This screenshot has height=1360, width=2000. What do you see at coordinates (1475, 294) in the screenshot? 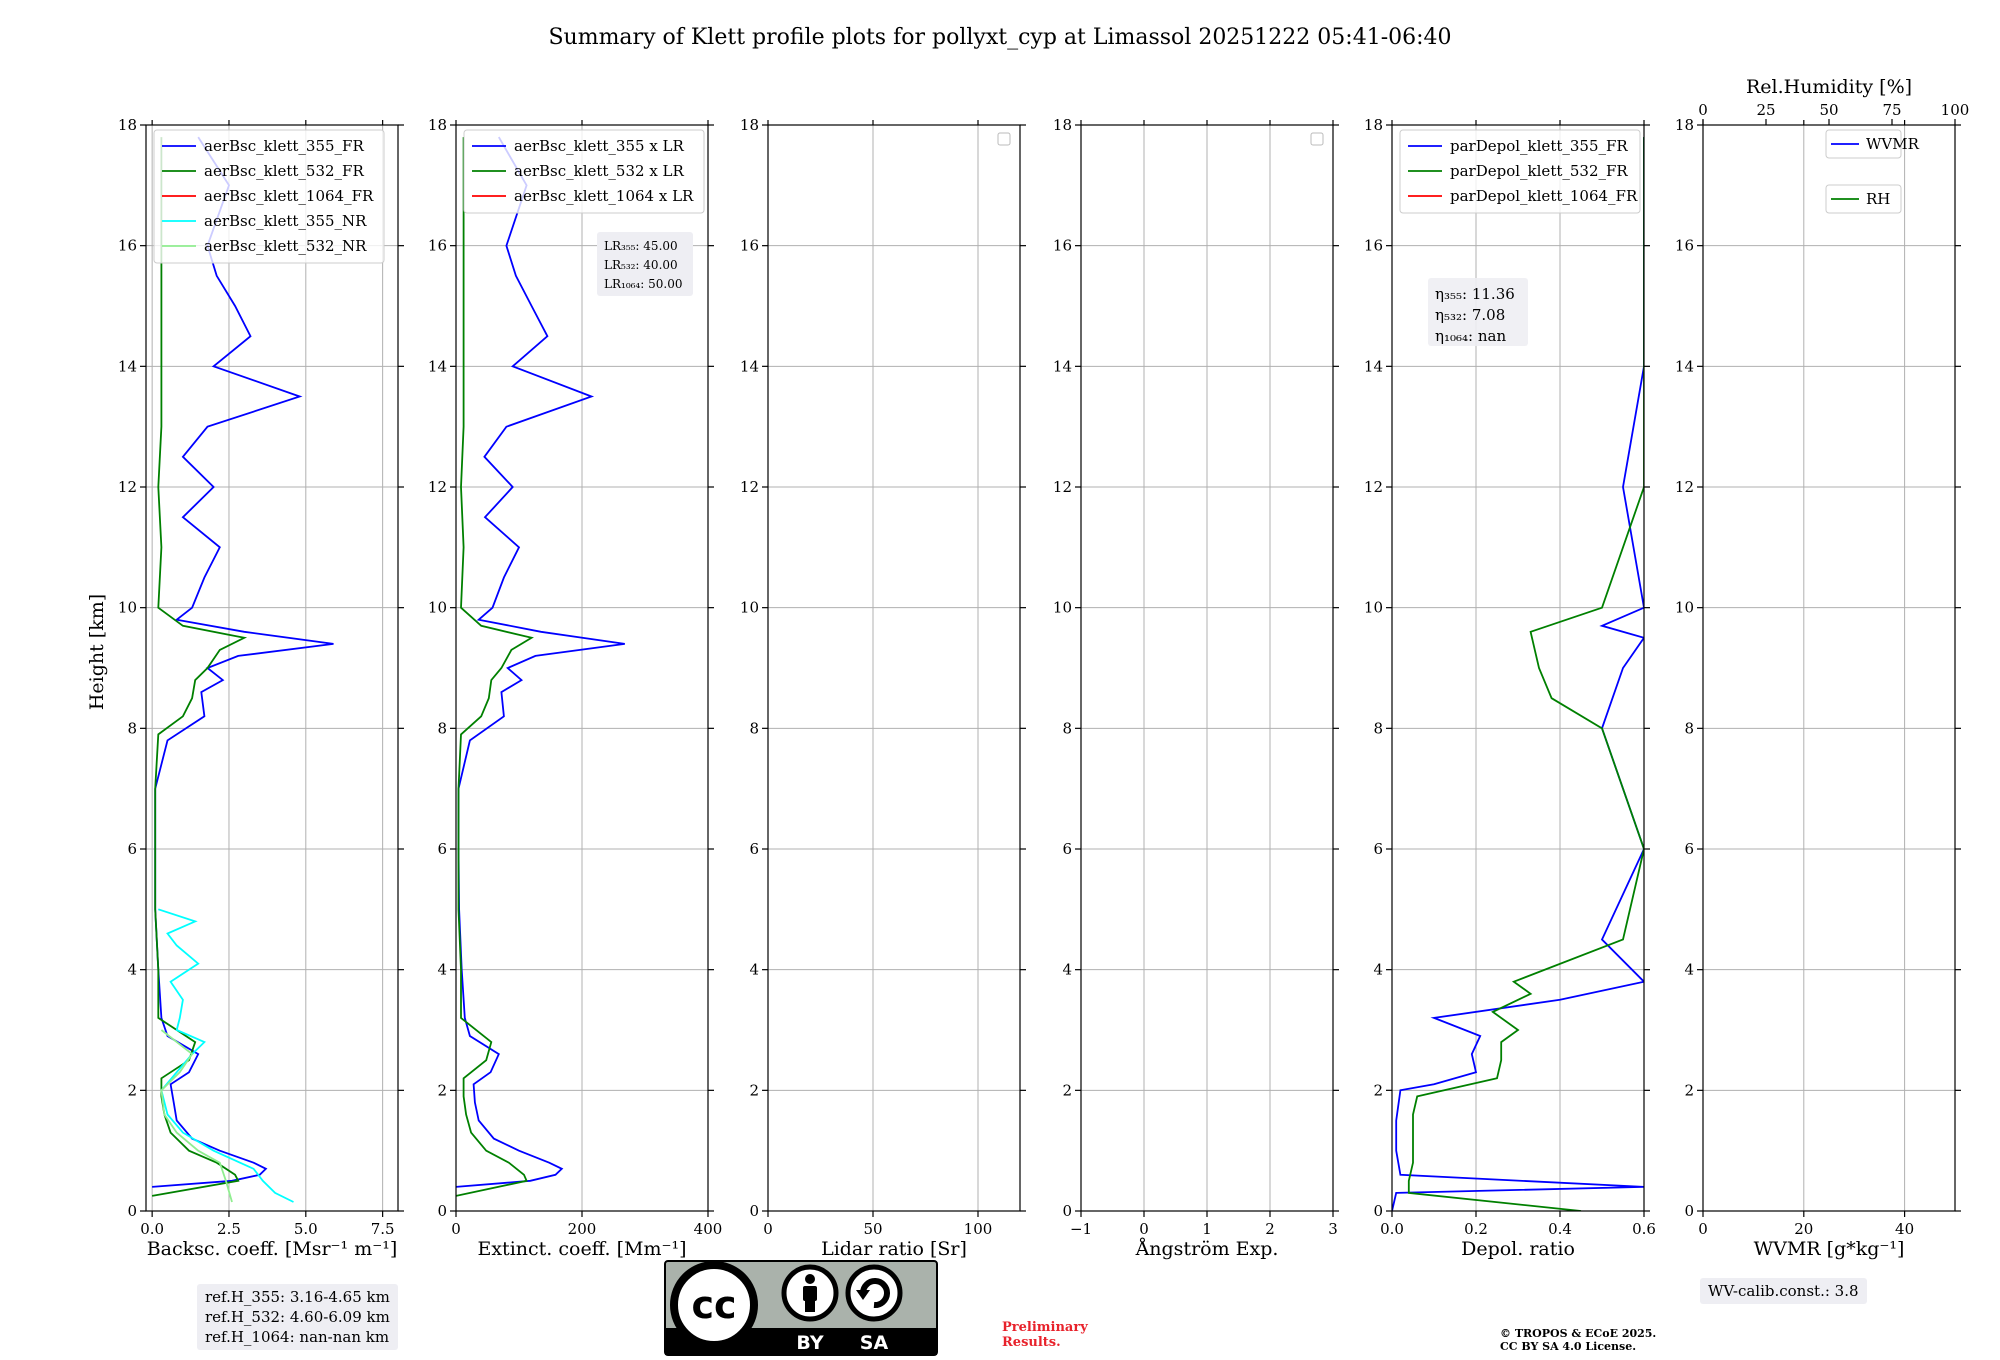
I see `eta-value: η₃₅₅: 11.36` at bounding box center [1475, 294].